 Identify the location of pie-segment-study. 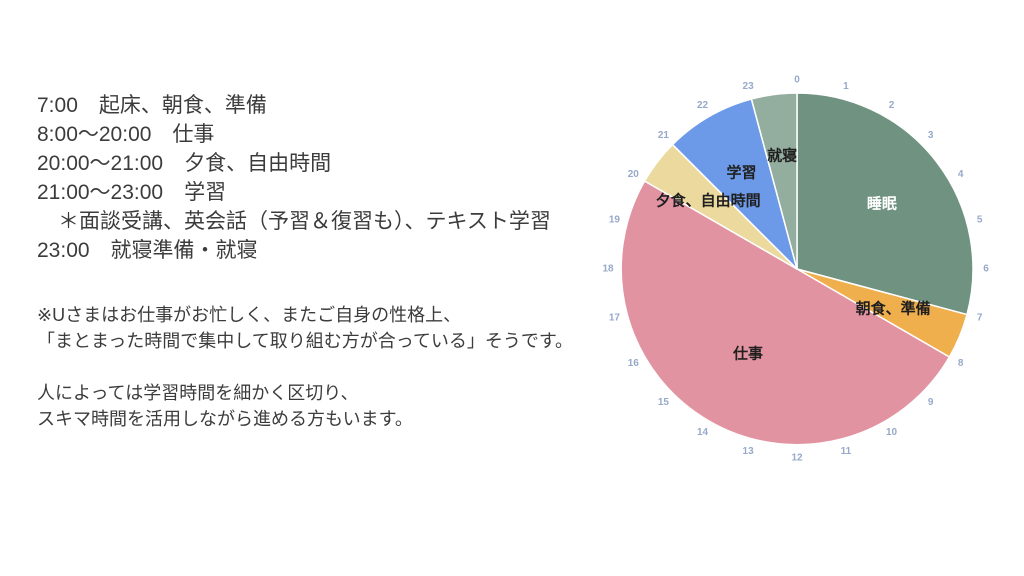
(734, 184).